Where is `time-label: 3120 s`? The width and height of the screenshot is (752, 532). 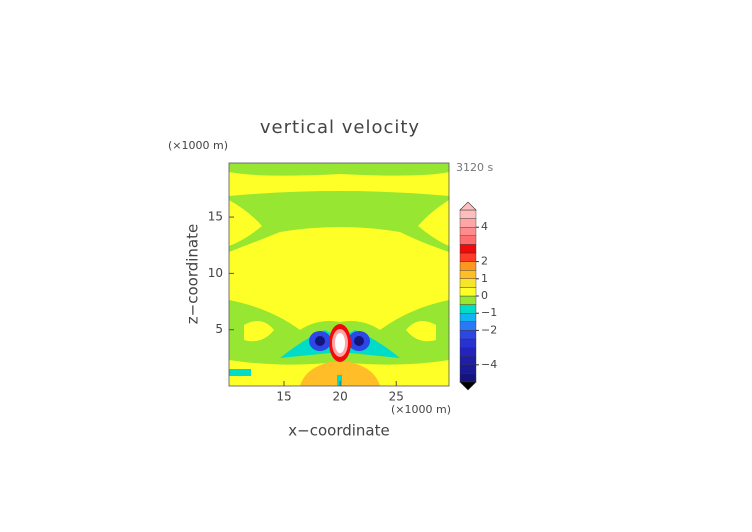 time-label: 3120 s is located at coordinates (474, 167).